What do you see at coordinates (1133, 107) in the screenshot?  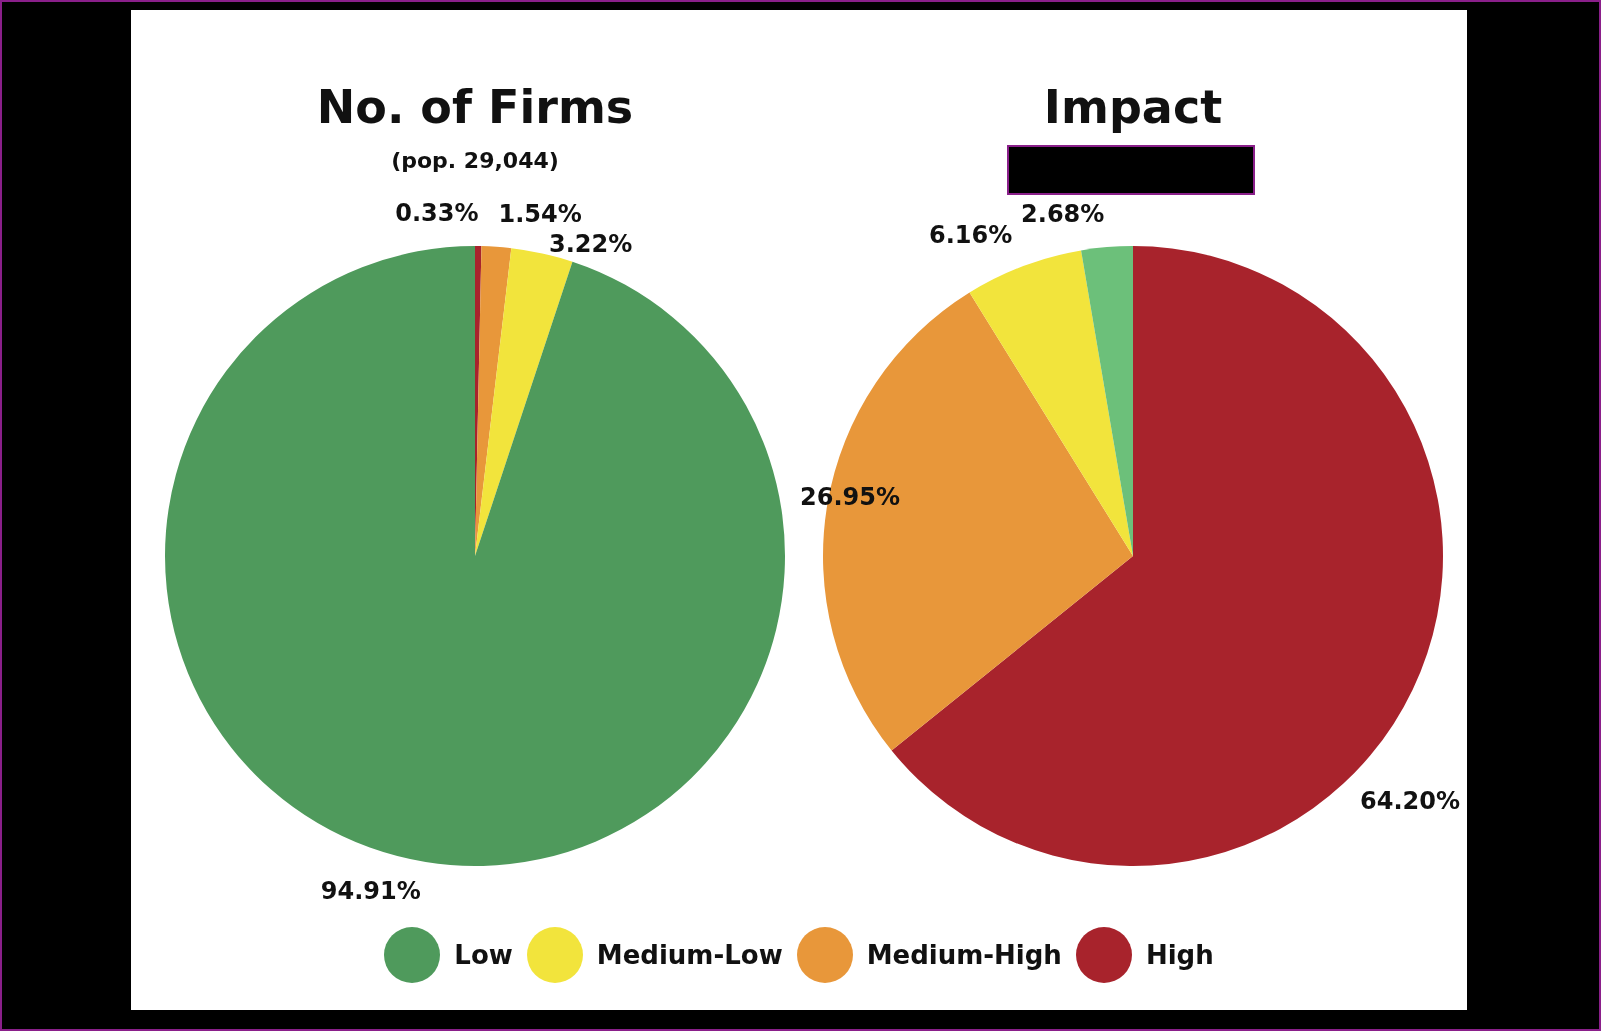 I see `slice-label: Impact` at bounding box center [1133, 107].